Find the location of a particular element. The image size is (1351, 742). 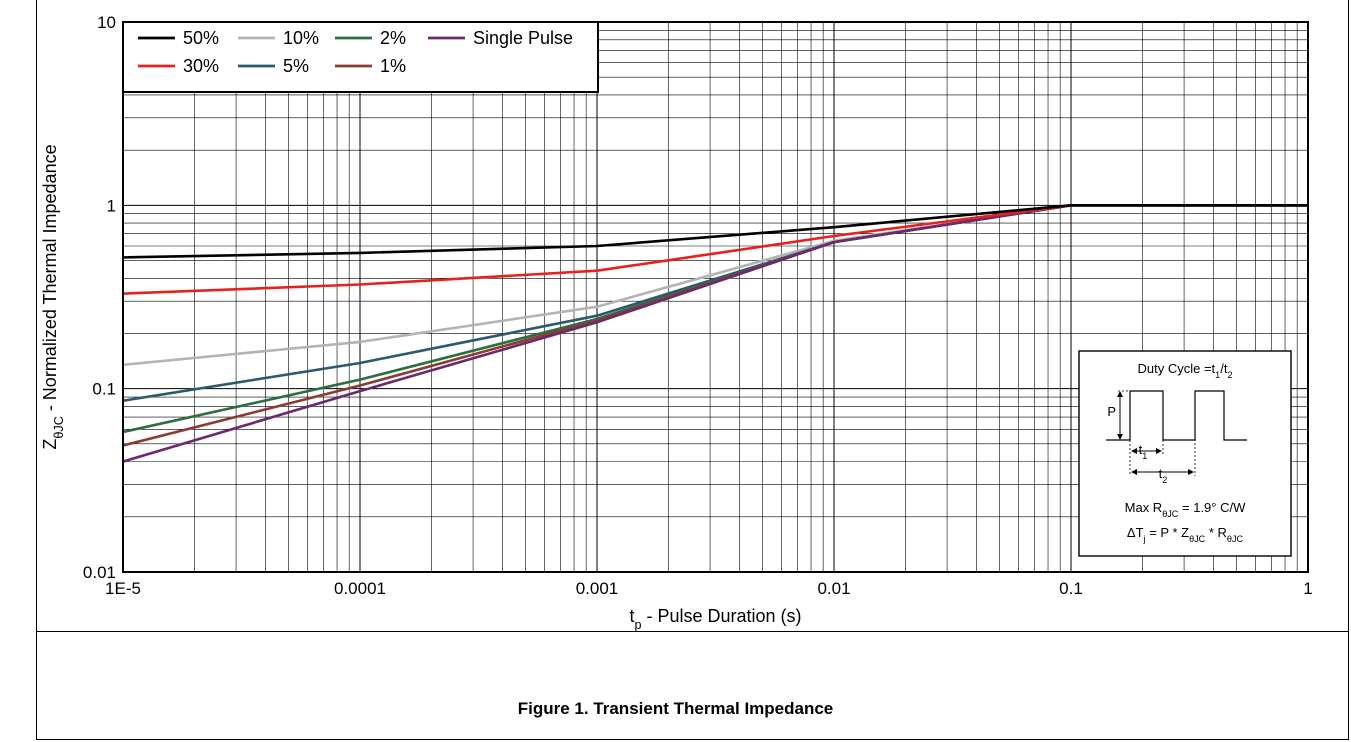

y-axis-title: ZθJC - Normalized Thermal Impedance is located at coordinates (53, 296).